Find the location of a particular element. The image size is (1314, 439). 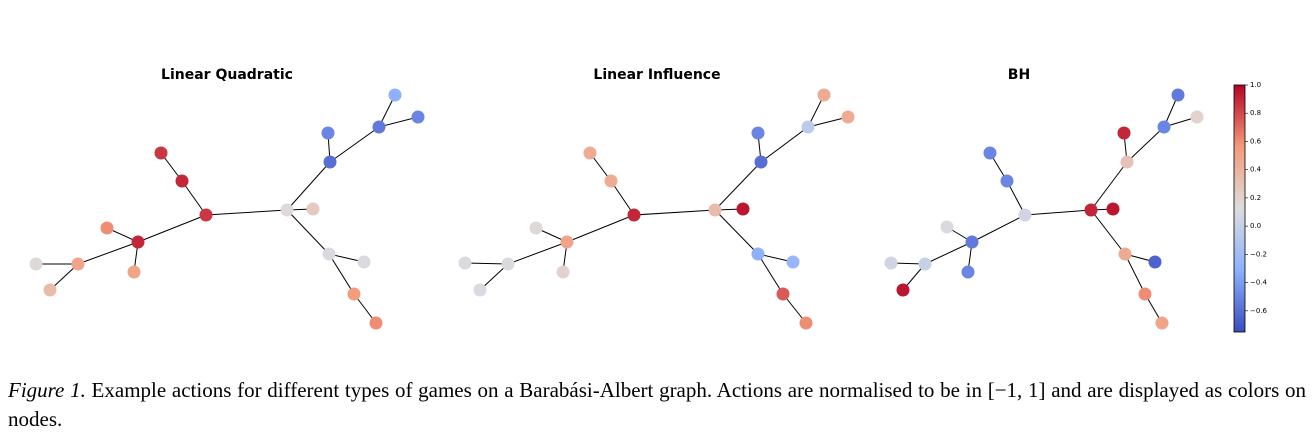

colorbar-tick-label: 0.2 is located at coordinates (1255, 198).